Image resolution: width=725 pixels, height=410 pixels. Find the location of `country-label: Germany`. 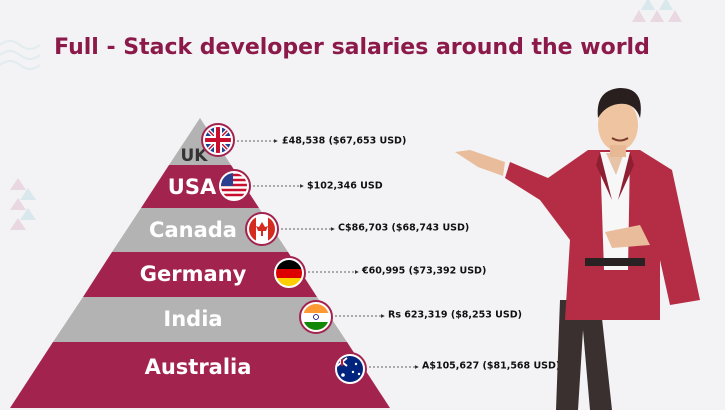

country-label: Germany is located at coordinates (193, 274).